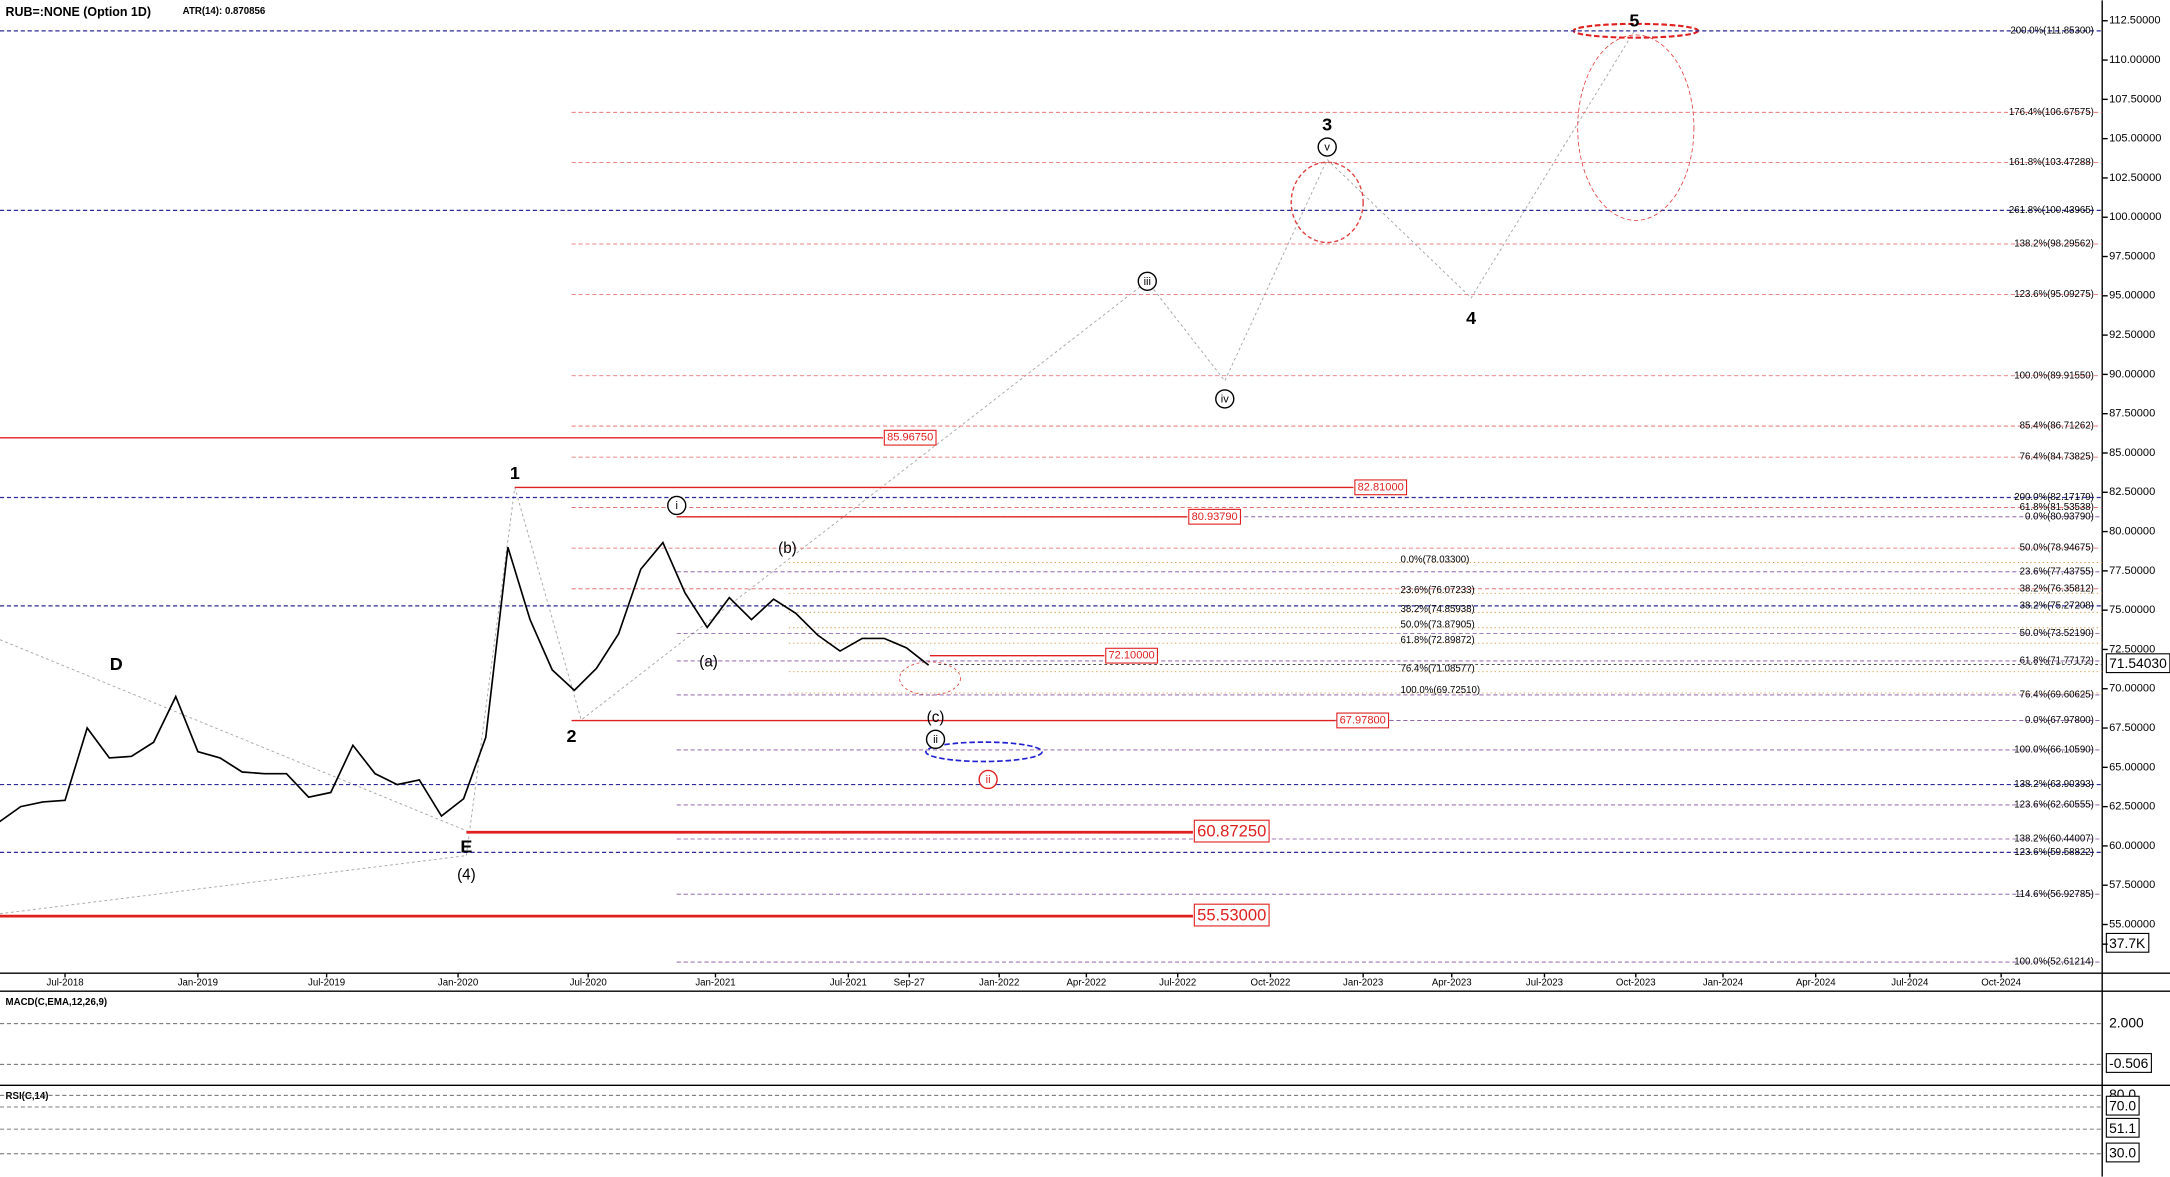 This screenshot has width=2170, height=1177. Describe the element at coordinates (1271, 982) in the screenshot. I see `x-tick-label: Oct-2022` at that location.